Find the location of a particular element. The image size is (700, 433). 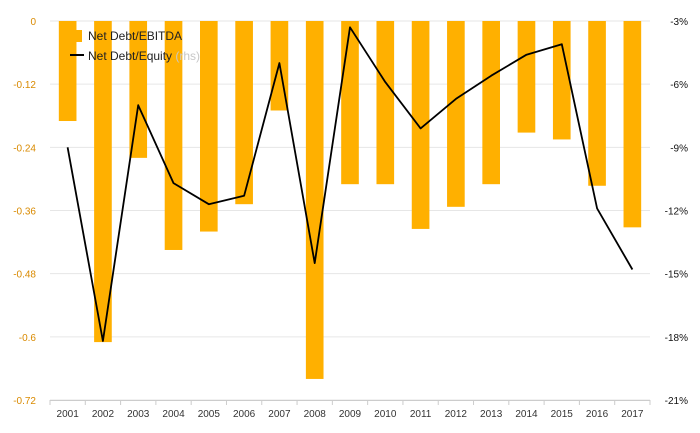

x-tick-label: 2007 is located at coordinates (279, 414).